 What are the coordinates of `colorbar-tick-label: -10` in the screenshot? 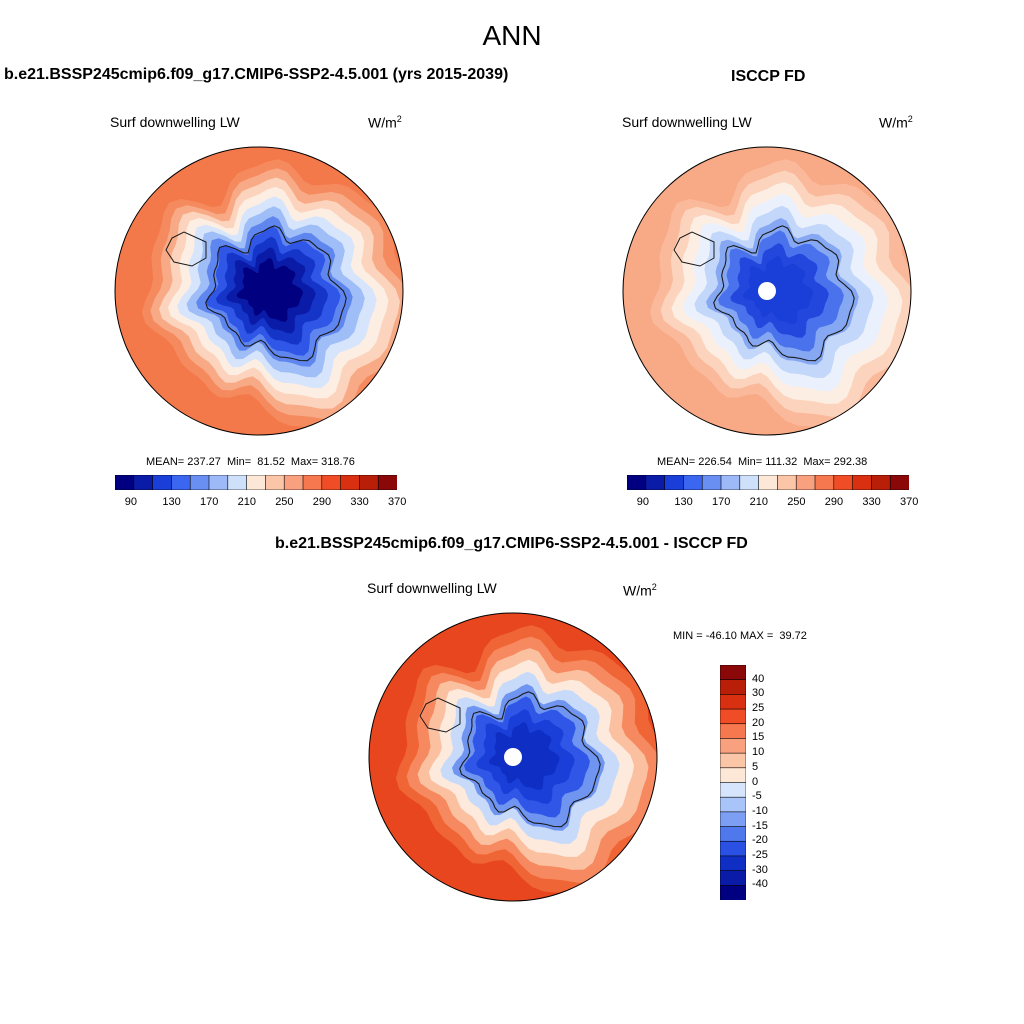 It's located at (760, 810).